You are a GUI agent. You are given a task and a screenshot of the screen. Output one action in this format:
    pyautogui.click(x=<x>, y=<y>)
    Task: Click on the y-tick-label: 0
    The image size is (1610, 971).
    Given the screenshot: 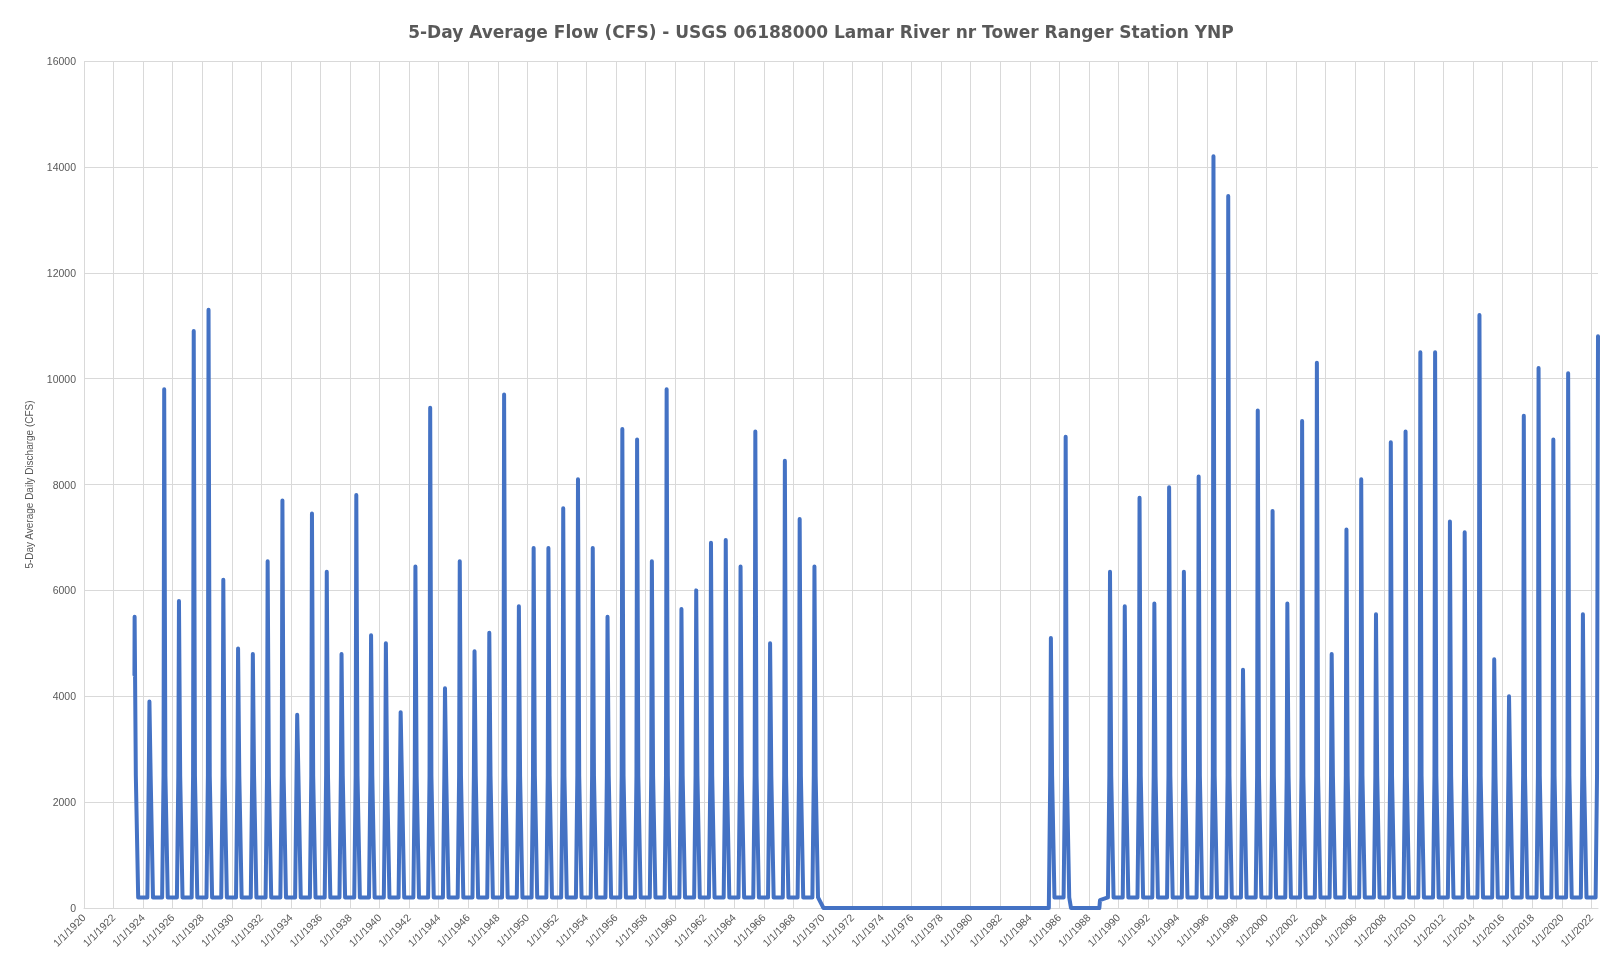 What is the action you would take?
    pyautogui.click(x=73, y=908)
    